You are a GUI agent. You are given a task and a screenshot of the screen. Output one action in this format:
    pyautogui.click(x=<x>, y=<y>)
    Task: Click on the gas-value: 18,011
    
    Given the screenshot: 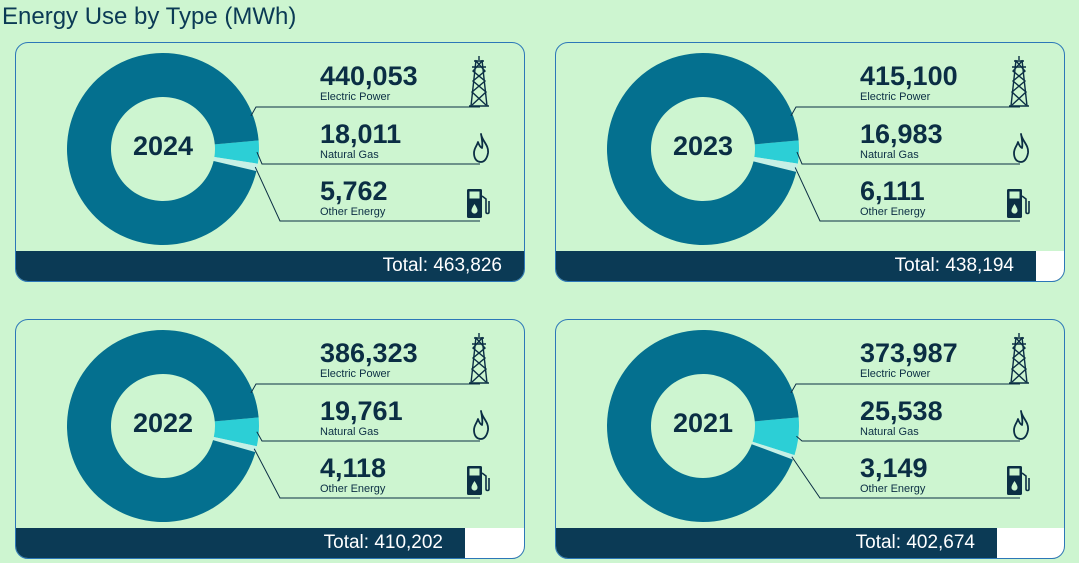 What is the action you would take?
    pyautogui.click(x=361, y=134)
    